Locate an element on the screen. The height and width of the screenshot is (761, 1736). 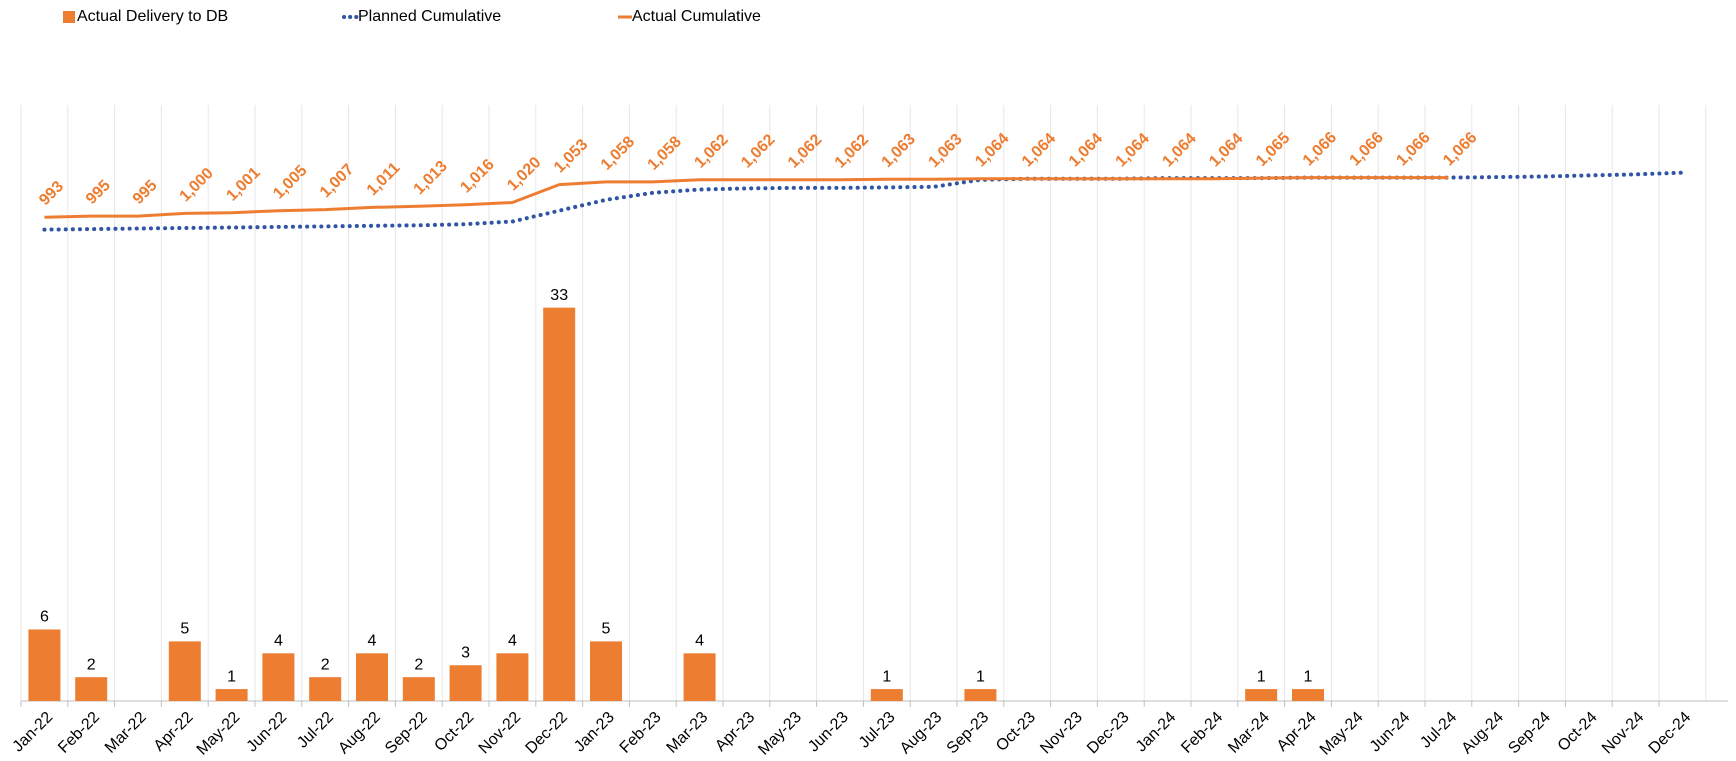
bar-value-label: 6 is located at coordinates (44, 617).